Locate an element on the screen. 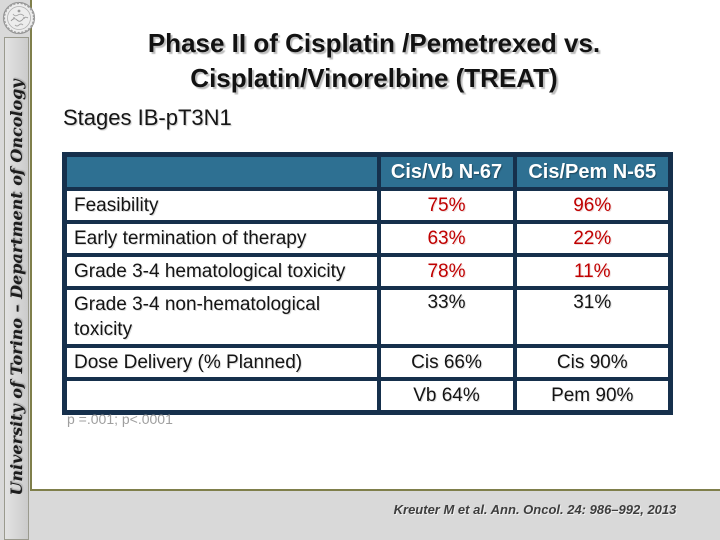  row-value: Pem 90% is located at coordinates (592, 396).